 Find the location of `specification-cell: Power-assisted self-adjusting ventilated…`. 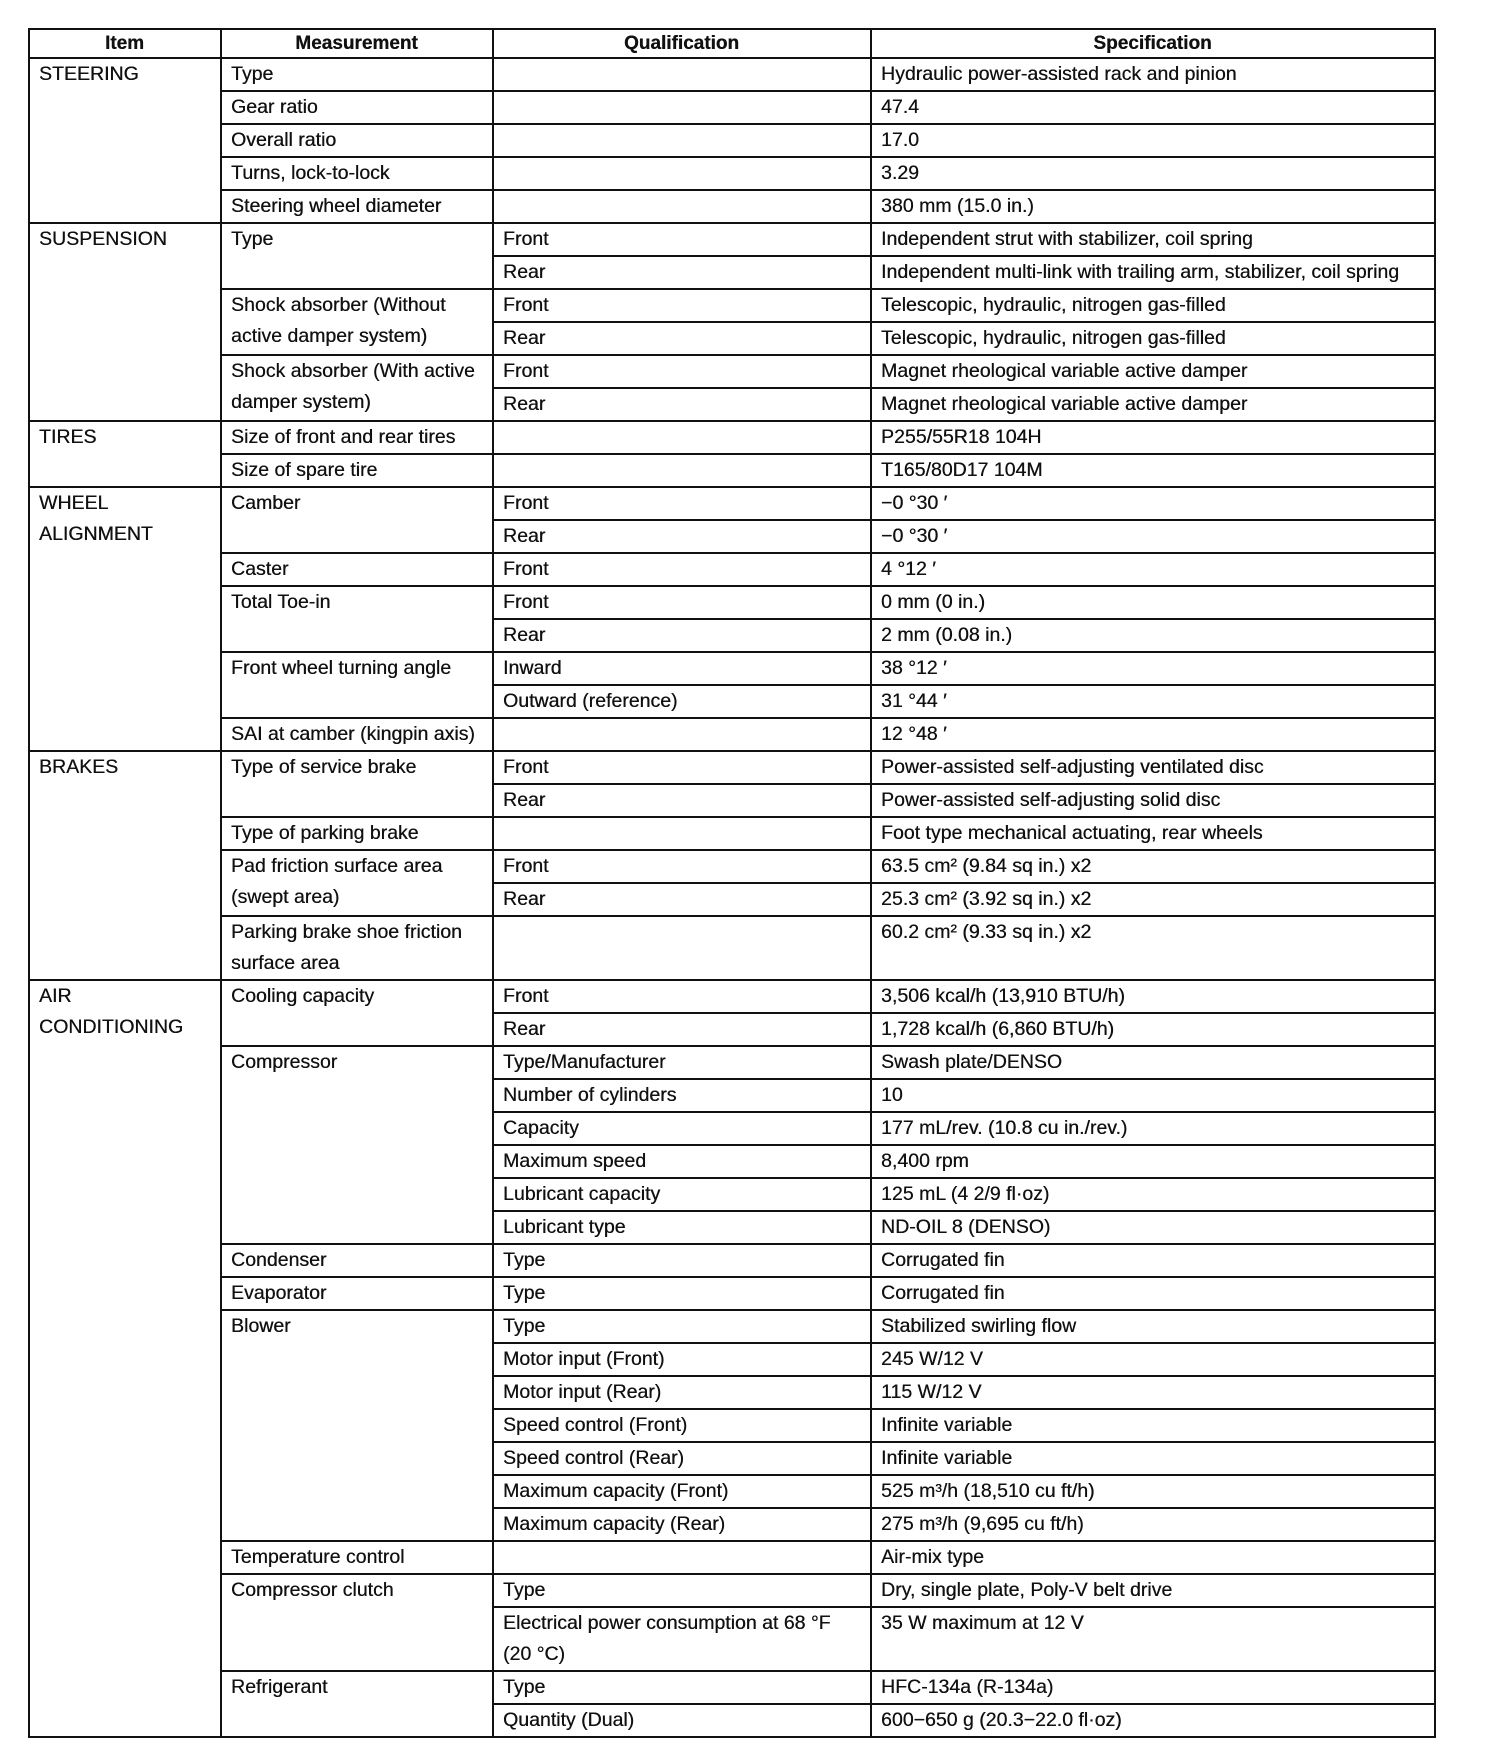

specification-cell: Power-assisted self-adjusting ventilated… is located at coordinates (1153, 767).